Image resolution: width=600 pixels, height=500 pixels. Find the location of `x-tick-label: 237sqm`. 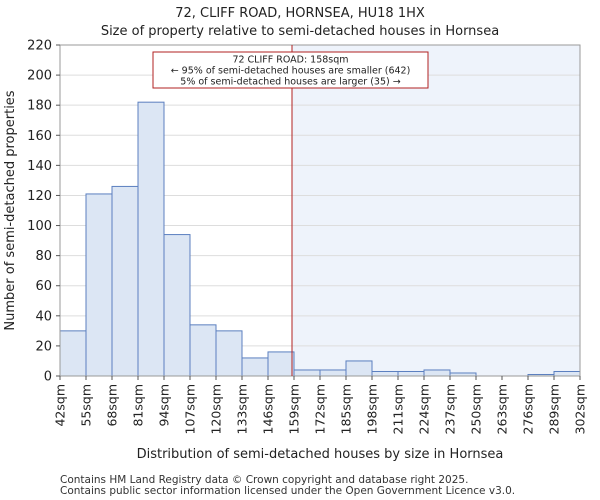

x-tick-label: 237sqm is located at coordinates (450, 409).